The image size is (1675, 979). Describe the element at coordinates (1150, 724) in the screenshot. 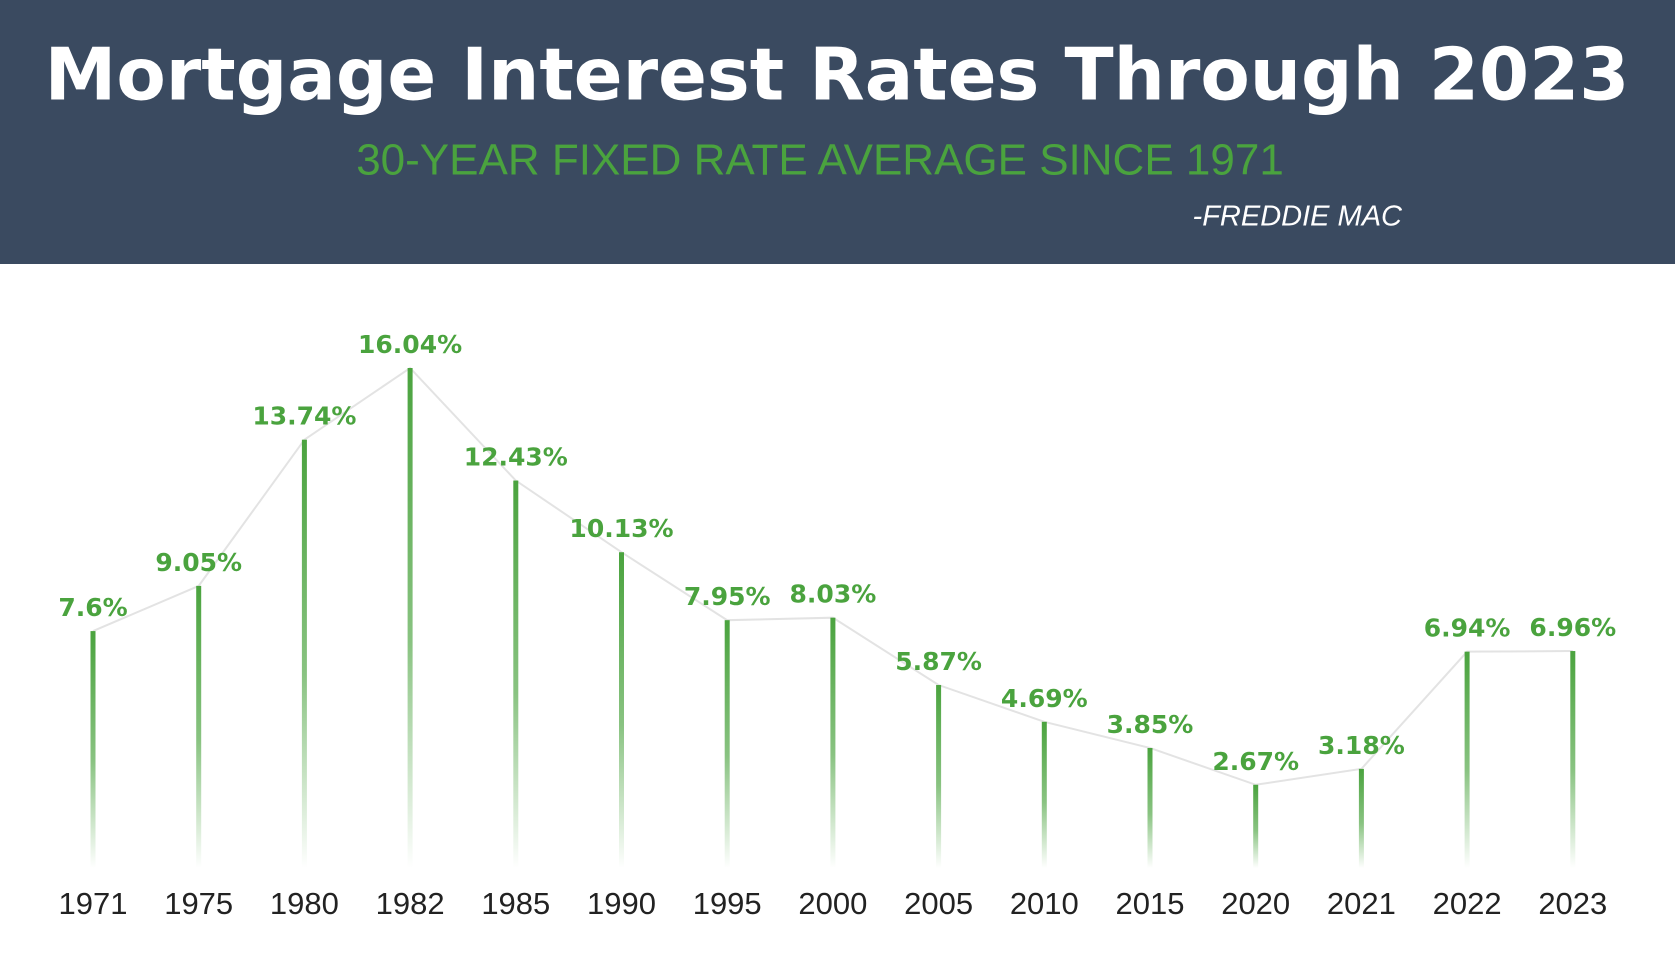

I see `value-label: 3.85%` at that location.